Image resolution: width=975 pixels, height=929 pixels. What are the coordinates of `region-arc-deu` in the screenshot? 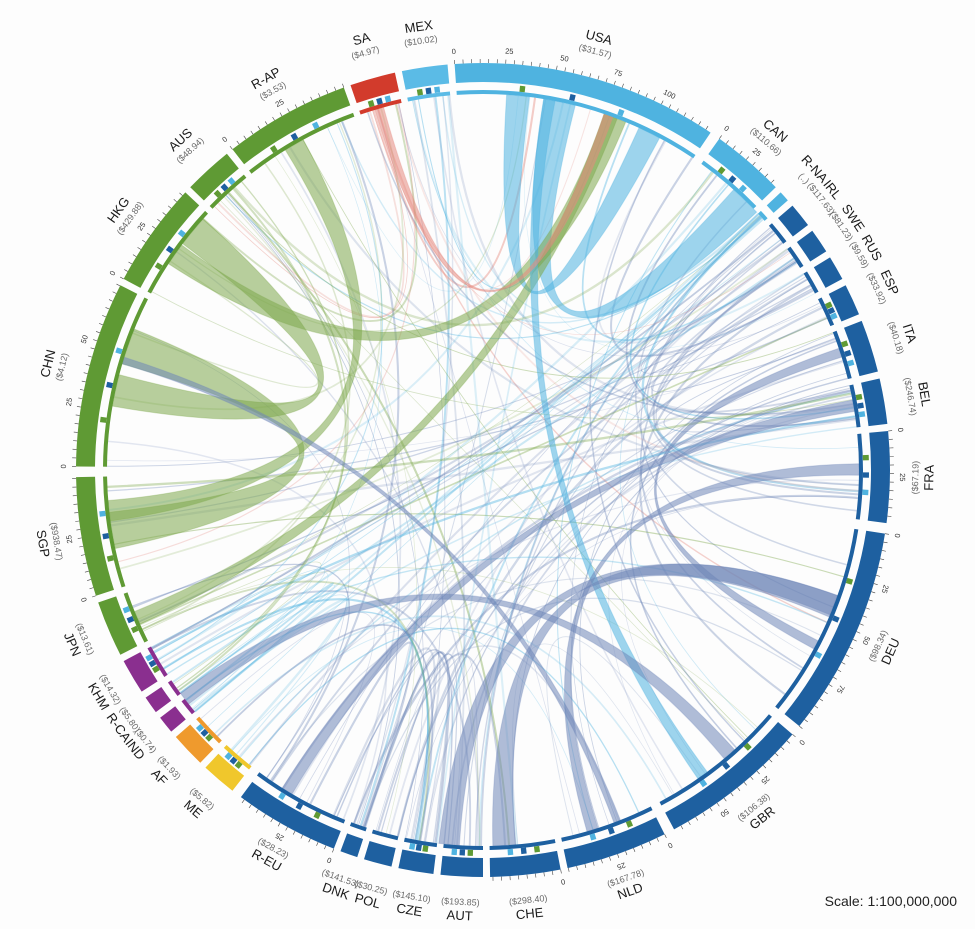 It's located at (834, 628).